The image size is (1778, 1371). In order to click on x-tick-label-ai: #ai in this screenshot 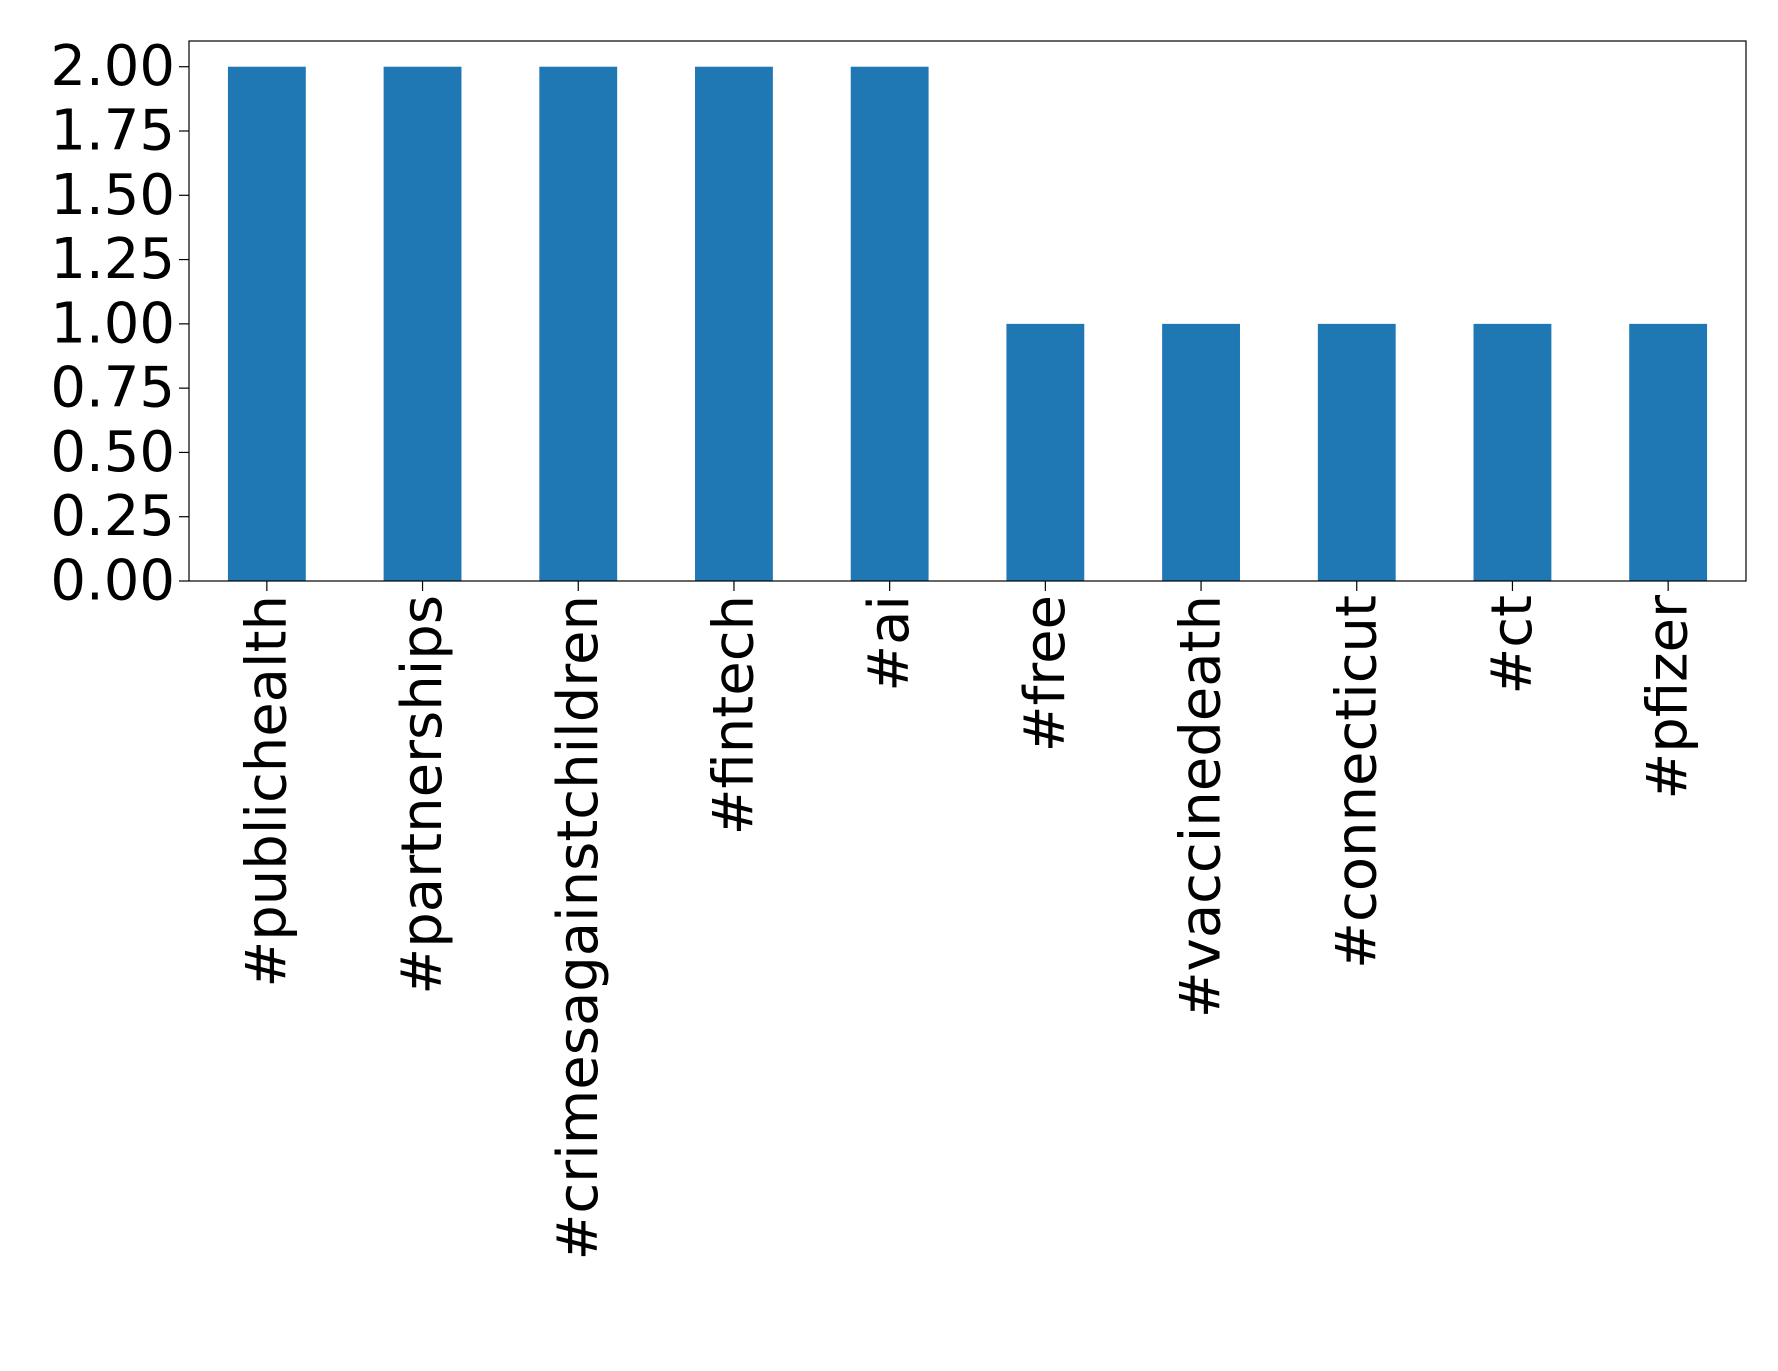, I will do `click(889, 643)`.